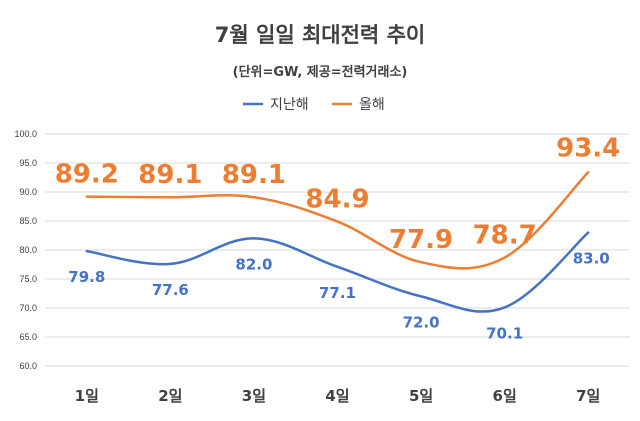 The height and width of the screenshot is (421, 640). Describe the element at coordinates (28, 163) in the screenshot. I see `y-tick-label: 95.0` at that location.